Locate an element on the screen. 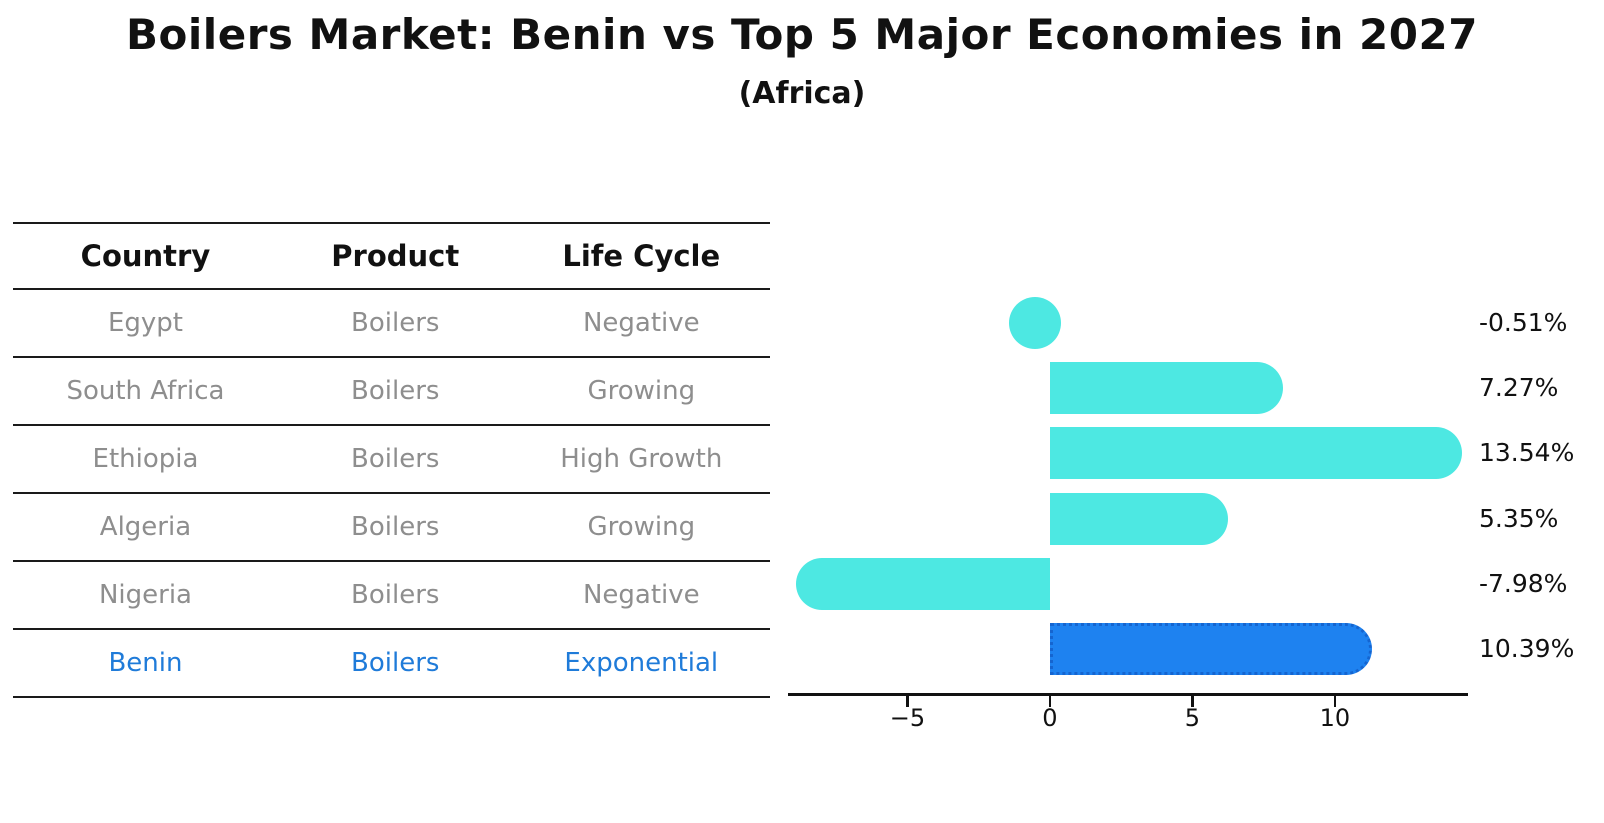  table-row-south-africa: South Africa Boilers Growing is located at coordinates (391, 392).